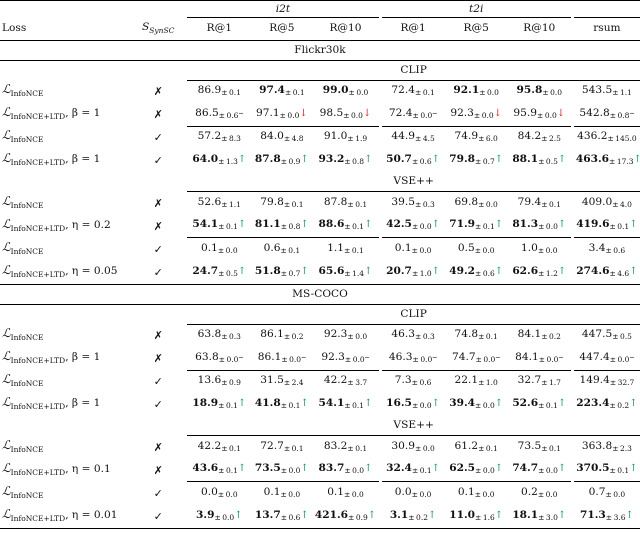 This screenshot has width=640, height=549. Describe the element at coordinates (219, 381) in the screenshot. I see `value-cell: 13.6± 0.9` at that location.